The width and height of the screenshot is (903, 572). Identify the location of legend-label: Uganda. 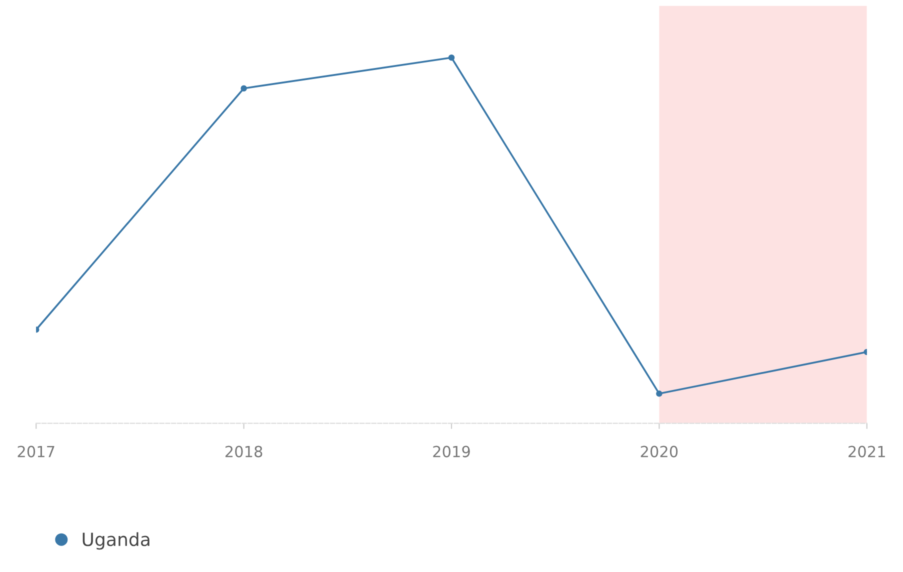
(116, 541).